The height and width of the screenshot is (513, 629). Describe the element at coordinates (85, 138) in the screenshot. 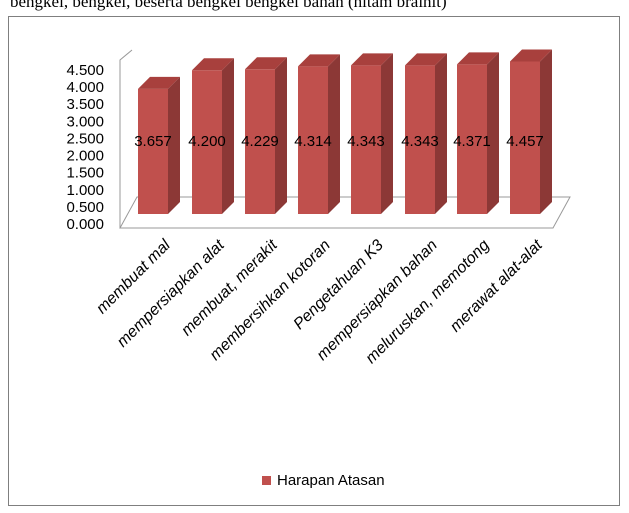

I see `y-tick-label: 2.500` at that location.